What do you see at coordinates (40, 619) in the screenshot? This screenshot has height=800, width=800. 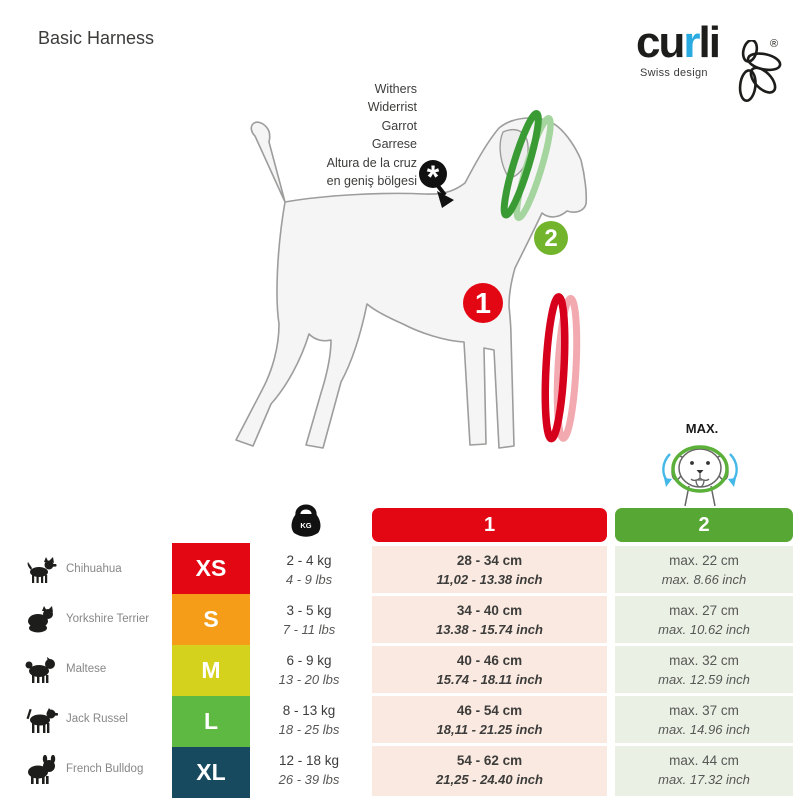 I see `yorkshire-terrier-icon` at bounding box center [40, 619].